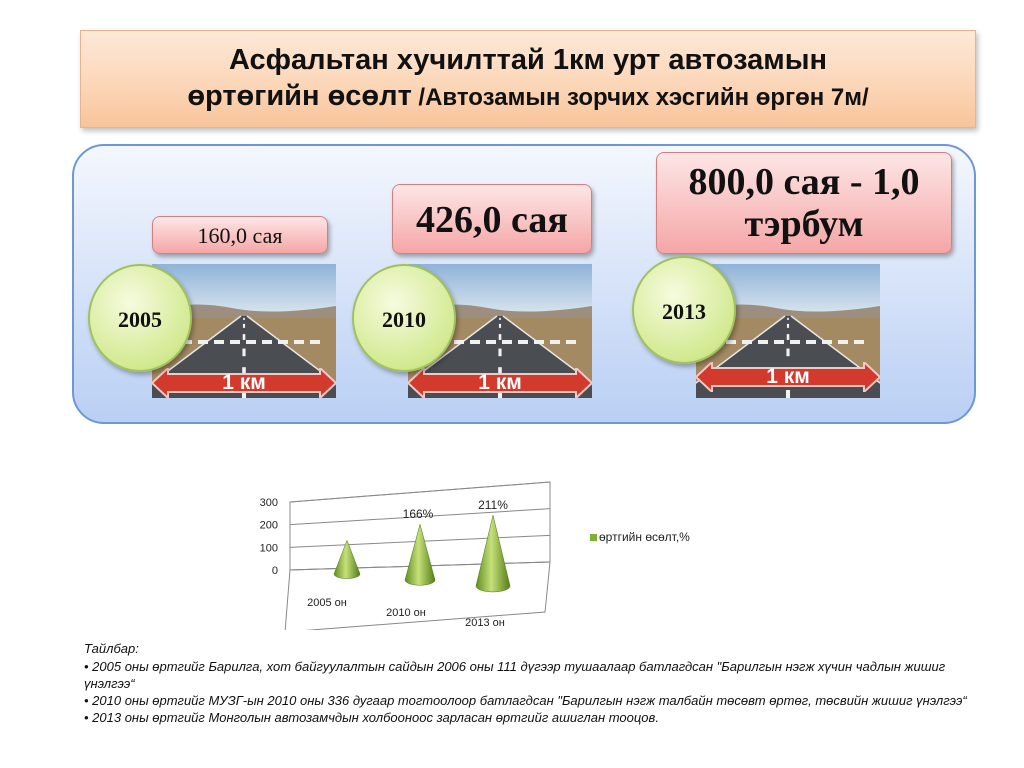  I want to click on data-label: 166%, so click(418, 514).